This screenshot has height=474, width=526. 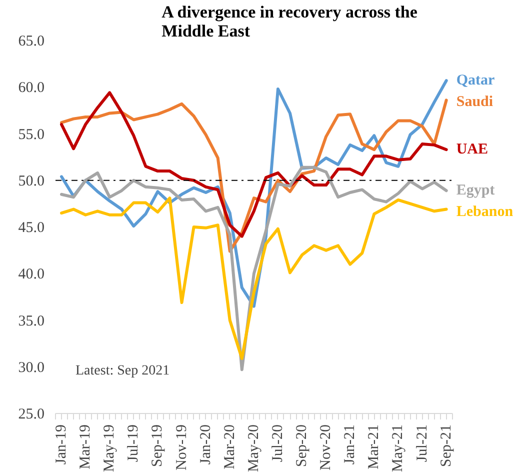 I want to click on y-tick-label: 65.0, so click(x=31, y=42).